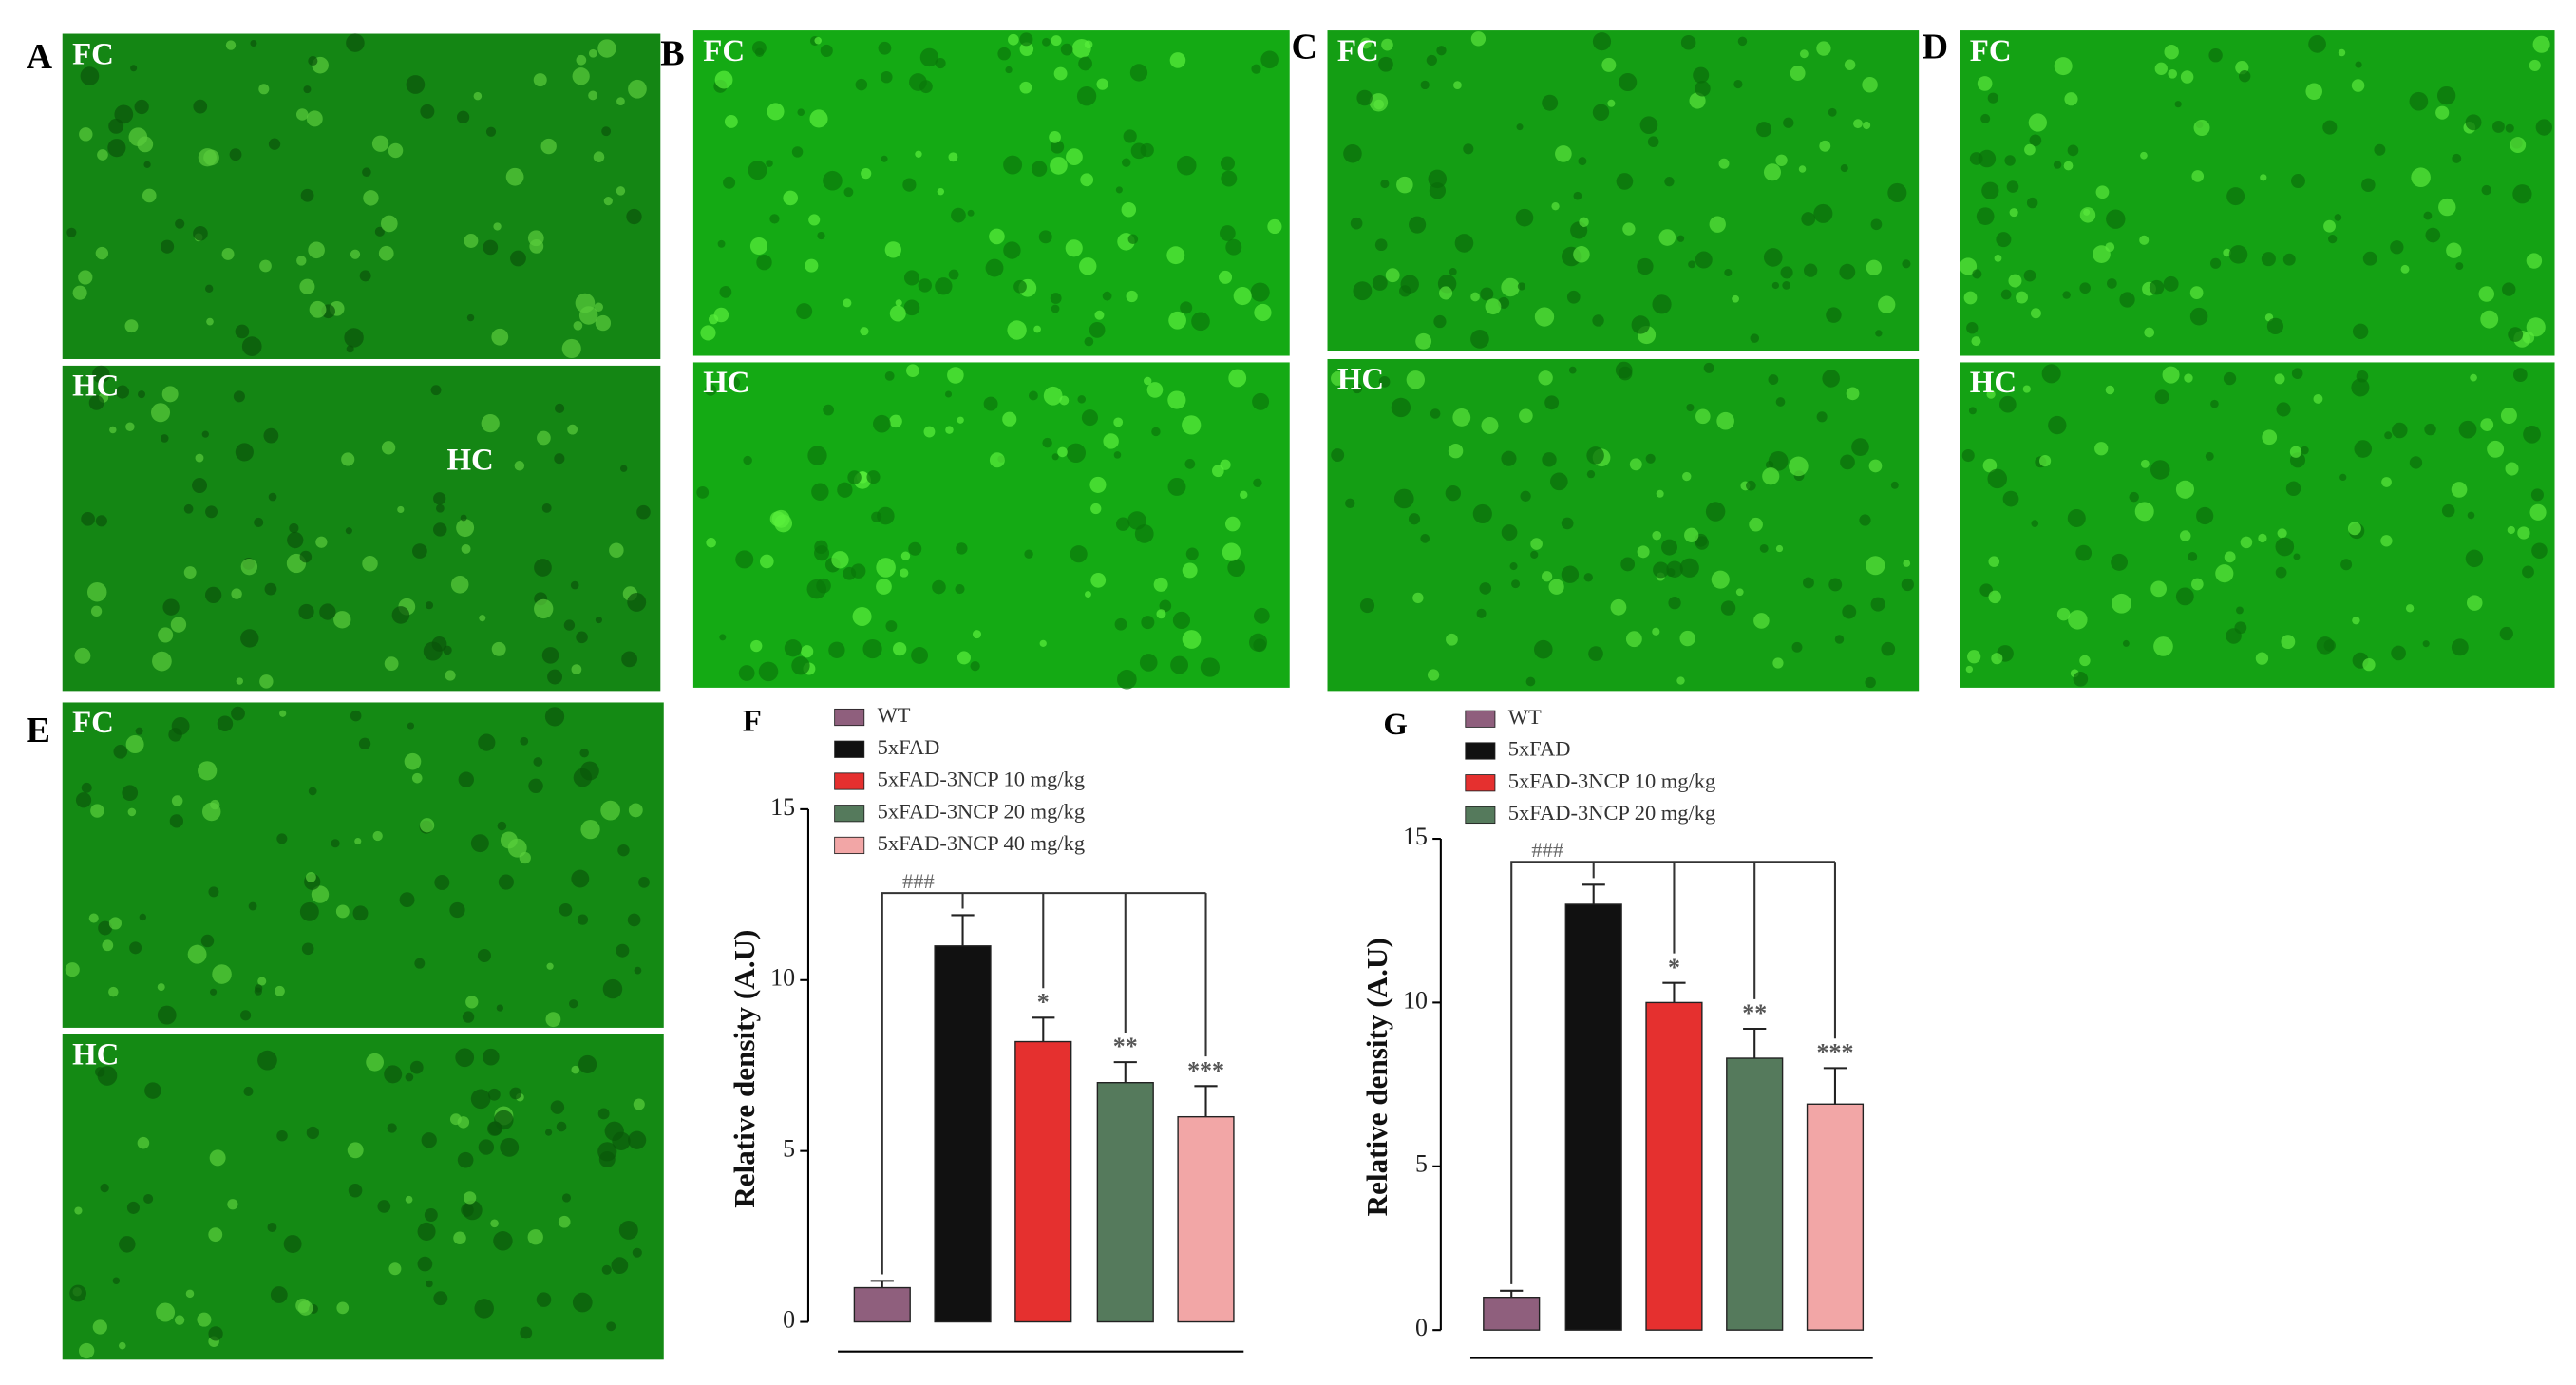  What do you see at coordinates (1043, 1181) in the screenshot?
I see `bar` at bounding box center [1043, 1181].